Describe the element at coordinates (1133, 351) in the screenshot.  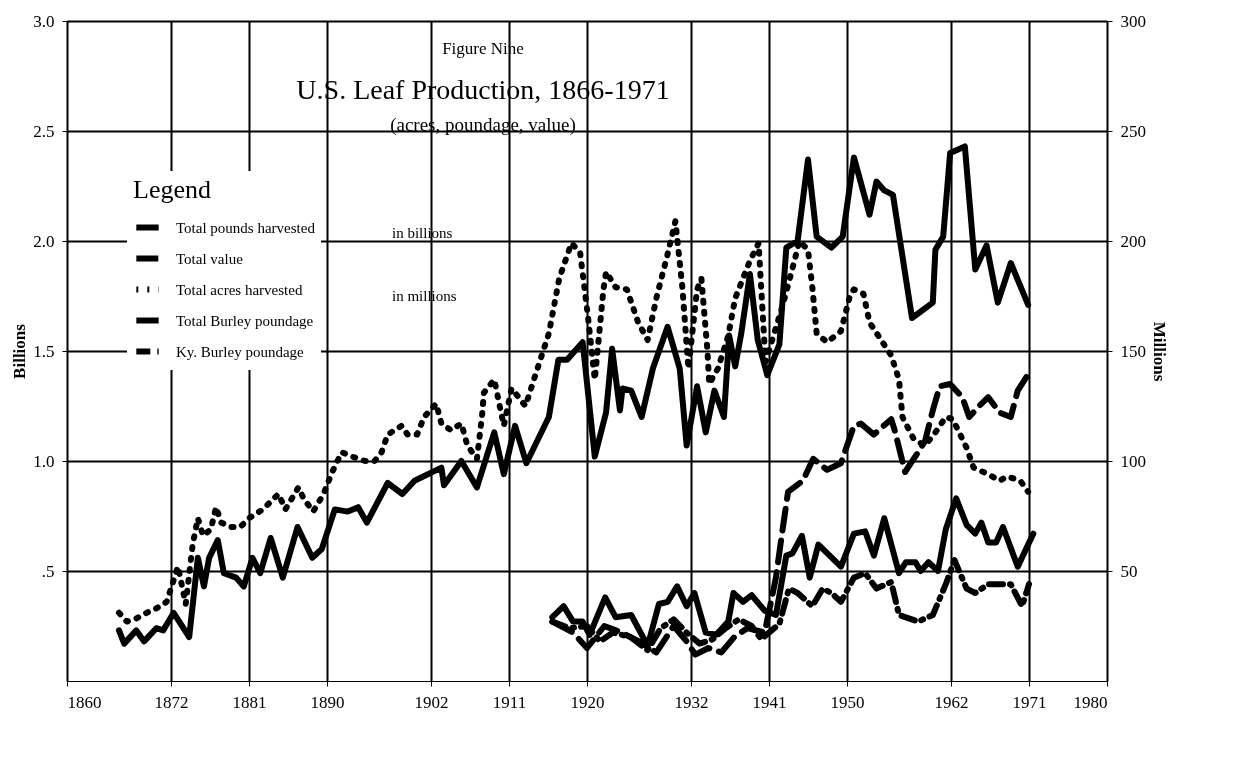
I see `y2-tick-label: 150` at that location.